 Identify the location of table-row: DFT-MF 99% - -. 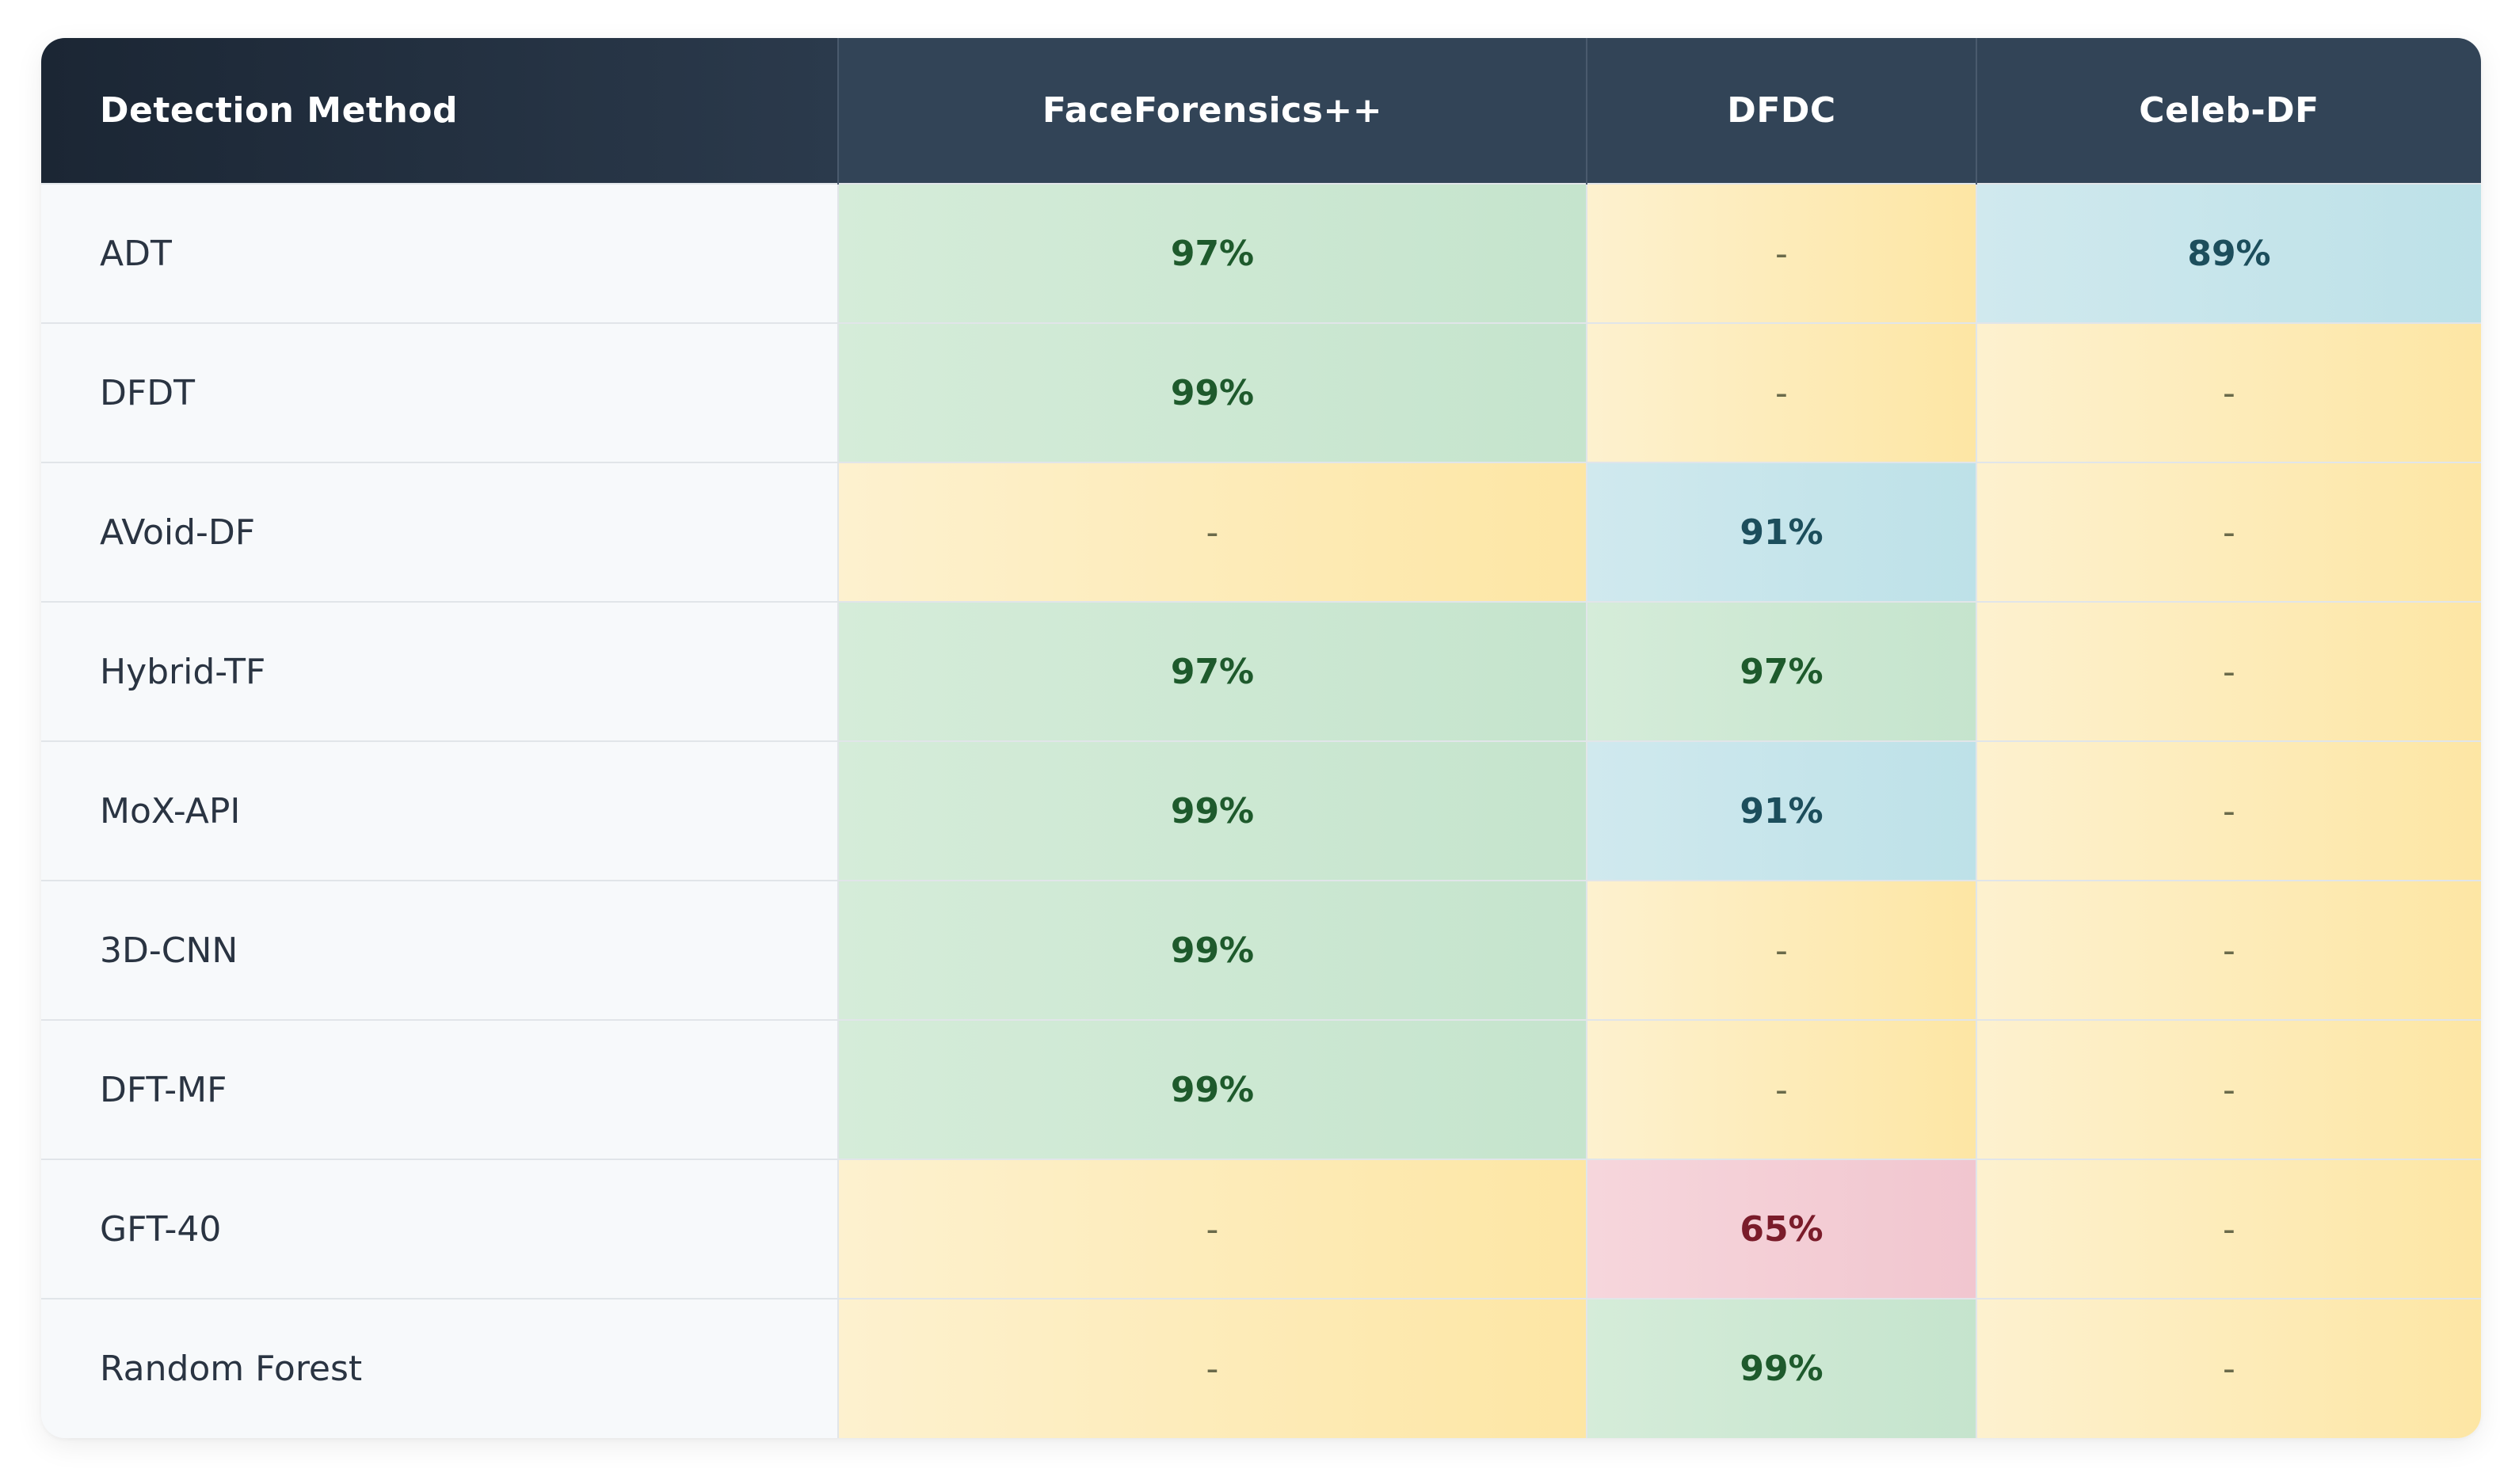
(1261, 1089).